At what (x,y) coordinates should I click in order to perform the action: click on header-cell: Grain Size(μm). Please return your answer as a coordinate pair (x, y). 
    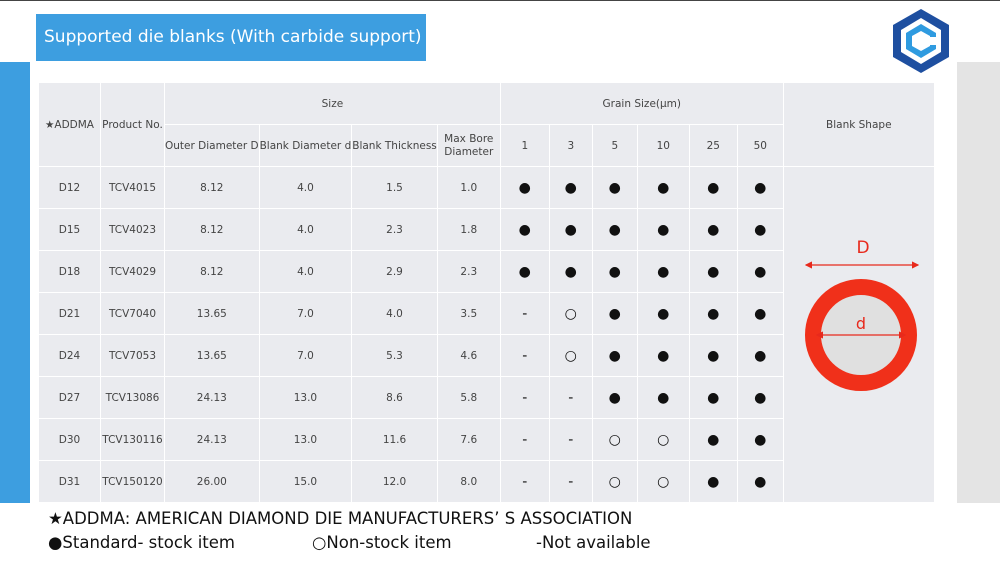
    Looking at the image, I should click on (641, 103).